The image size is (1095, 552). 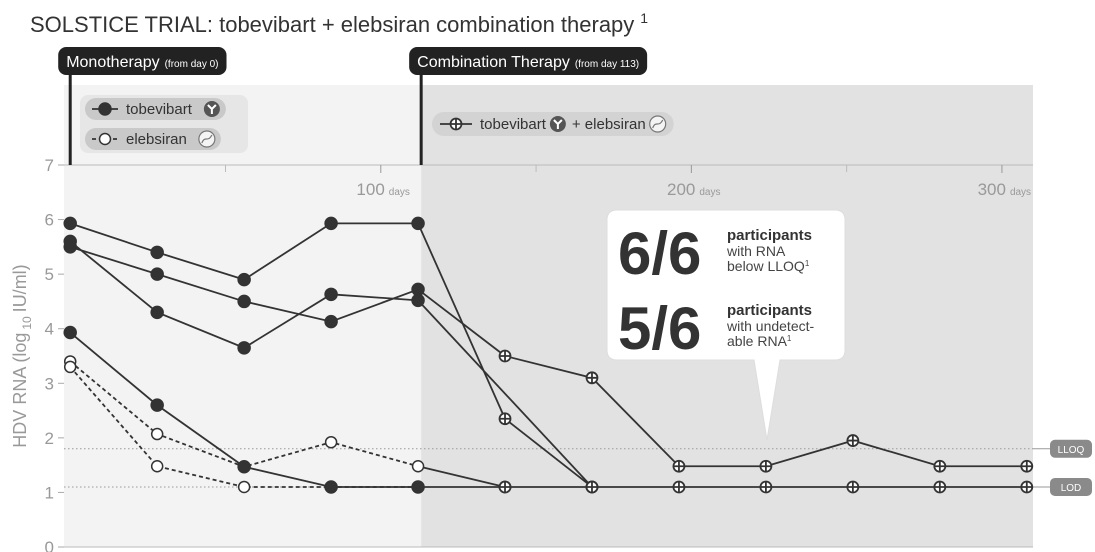 What do you see at coordinates (49, 383) in the screenshot?
I see `y-tick-label: 3` at bounding box center [49, 383].